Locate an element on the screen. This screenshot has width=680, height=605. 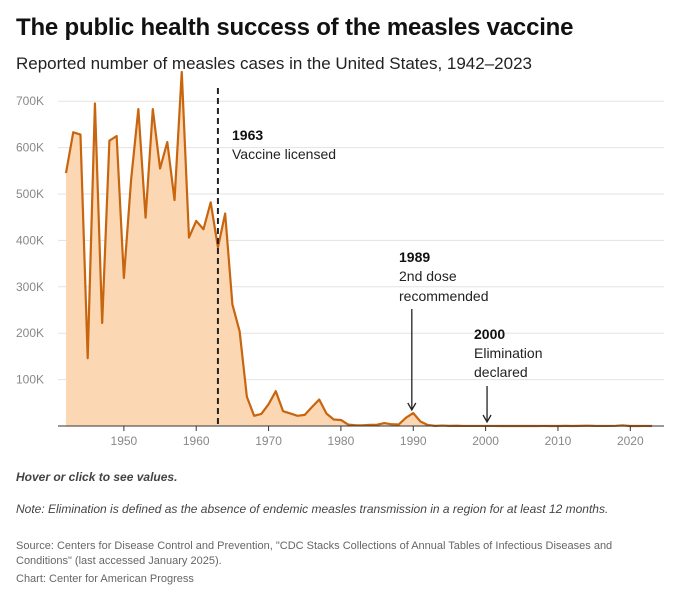
y-tick-label: 300K is located at coordinates (30, 287).